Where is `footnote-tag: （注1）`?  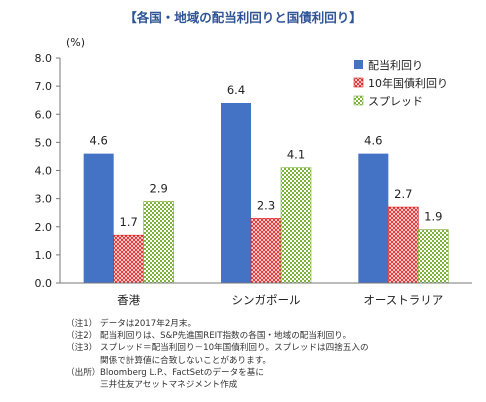 footnote-tag: （注1） is located at coordinates (82, 324).